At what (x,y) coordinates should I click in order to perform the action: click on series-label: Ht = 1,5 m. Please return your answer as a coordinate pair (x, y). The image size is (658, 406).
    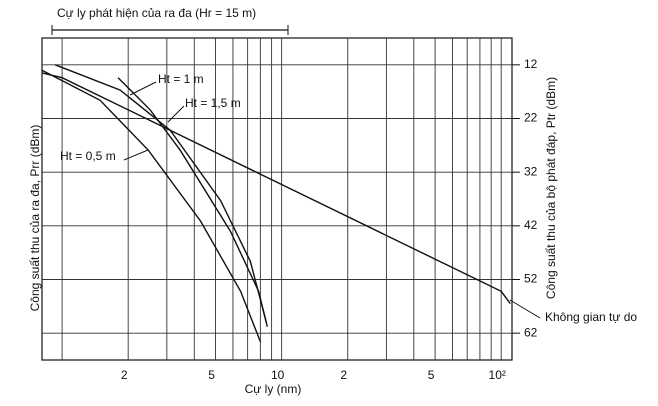
    Looking at the image, I should click on (213, 103).